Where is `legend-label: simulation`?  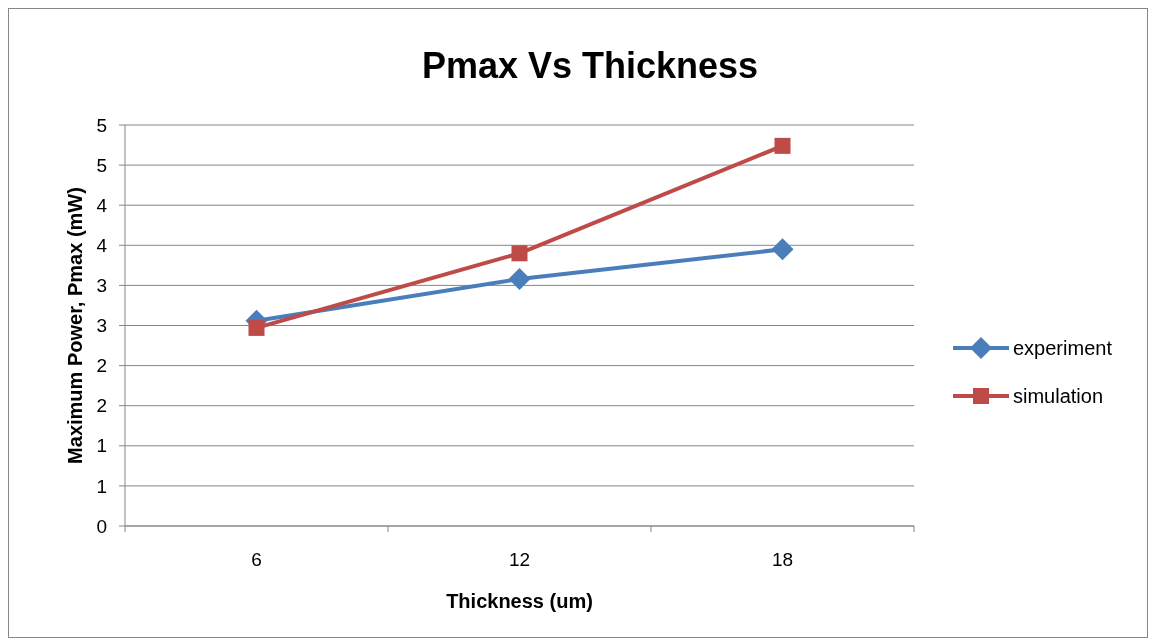 legend-label: simulation is located at coordinates (1058, 396).